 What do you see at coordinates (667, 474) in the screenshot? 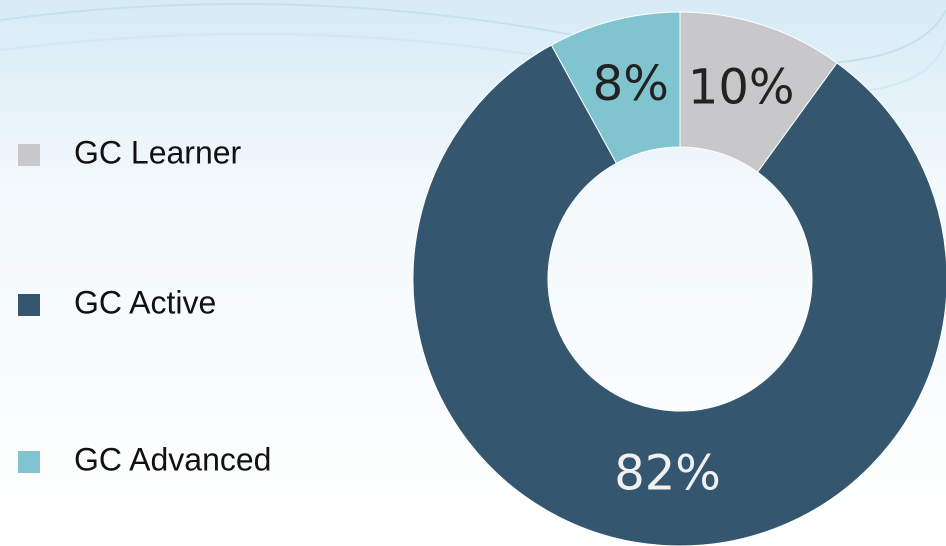
I see `value-label: 82%` at bounding box center [667, 474].